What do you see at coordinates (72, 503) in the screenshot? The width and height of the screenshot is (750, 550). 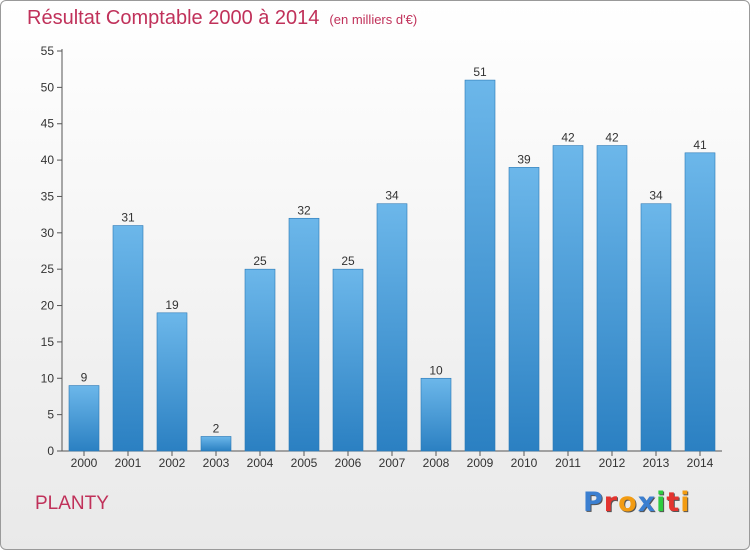 I see `place-name: PLANTY` at bounding box center [72, 503].